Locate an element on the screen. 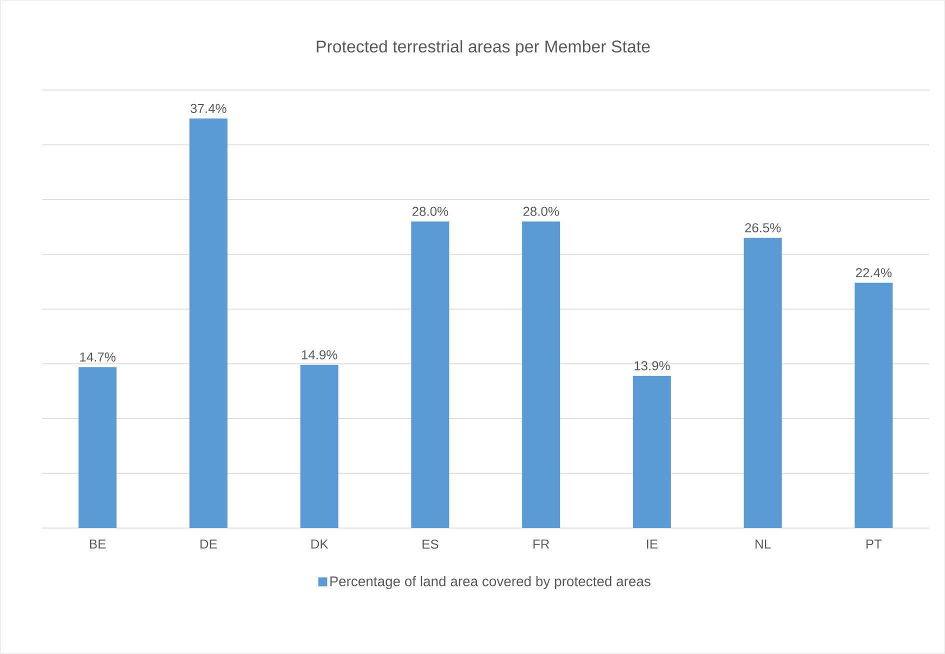 This screenshot has height=654, width=945. legend-label: Percentage of land area covered by protected areas is located at coordinates (490, 583).